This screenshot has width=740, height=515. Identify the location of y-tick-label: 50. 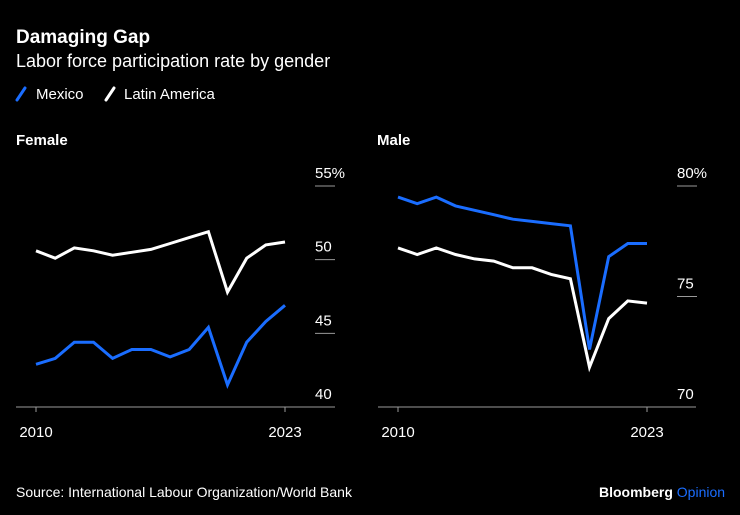
(323, 247).